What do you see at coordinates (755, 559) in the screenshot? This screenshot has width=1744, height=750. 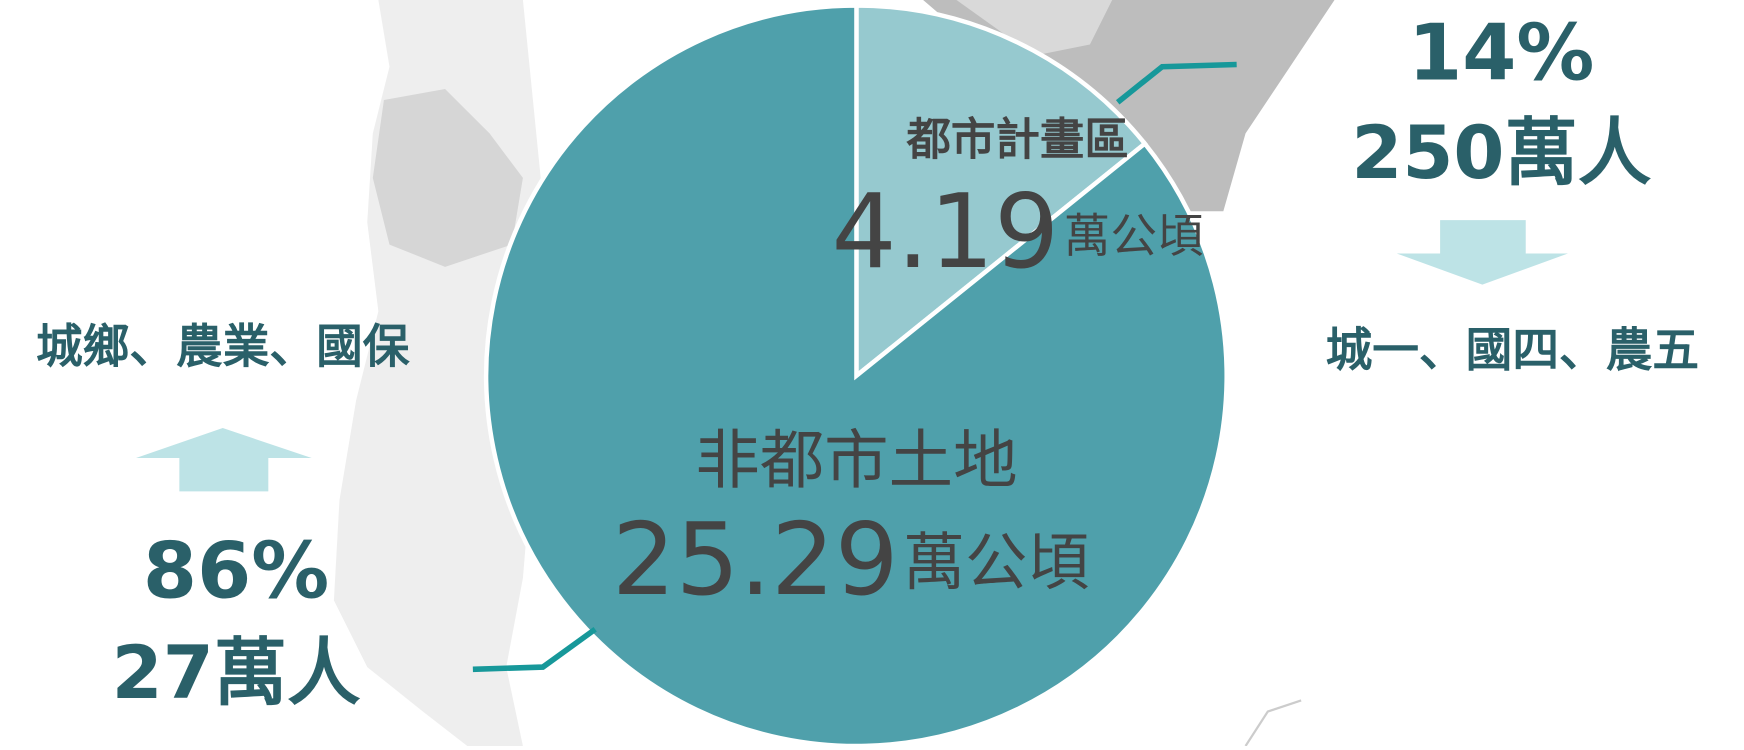 I see `value-number: 25.29` at bounding box center [755, 559].